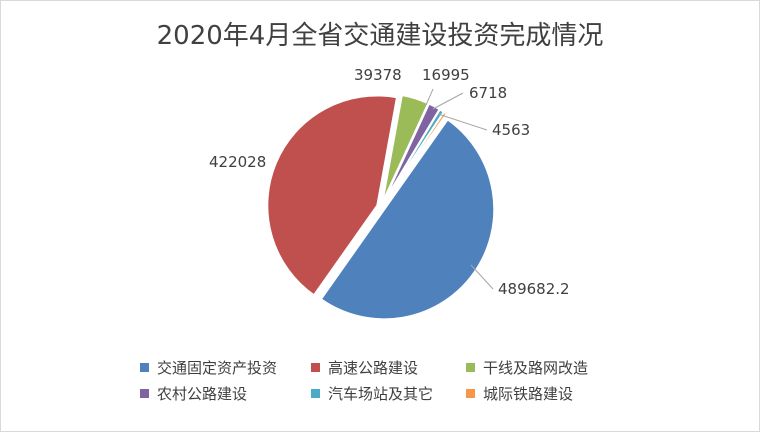 The image size is (760, 432). I want to click on legend-label: 城际铁路建设, so click(528, 394).